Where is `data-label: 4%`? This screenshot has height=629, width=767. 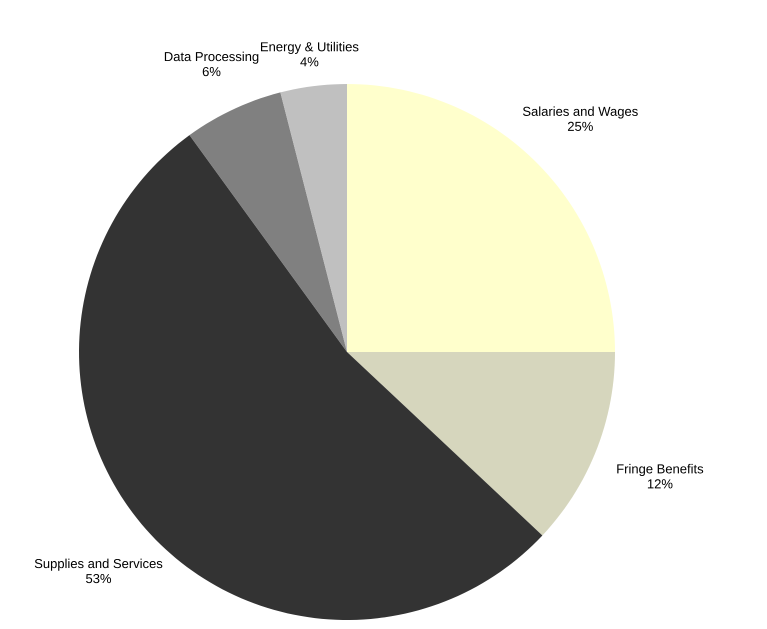 data-label: 4% is located at coordinates (309, 61).